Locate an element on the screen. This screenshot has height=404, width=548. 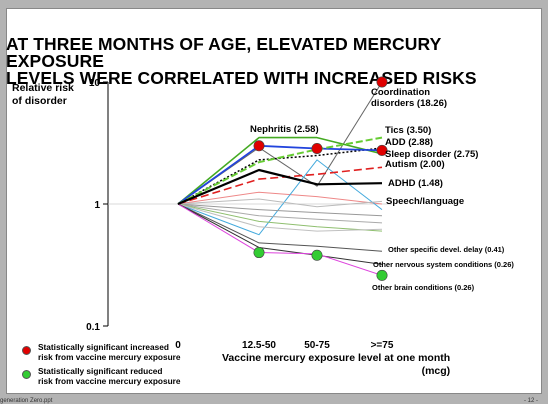
footer-filename: generation Zero.ppt is located at coordinates (26, 401).